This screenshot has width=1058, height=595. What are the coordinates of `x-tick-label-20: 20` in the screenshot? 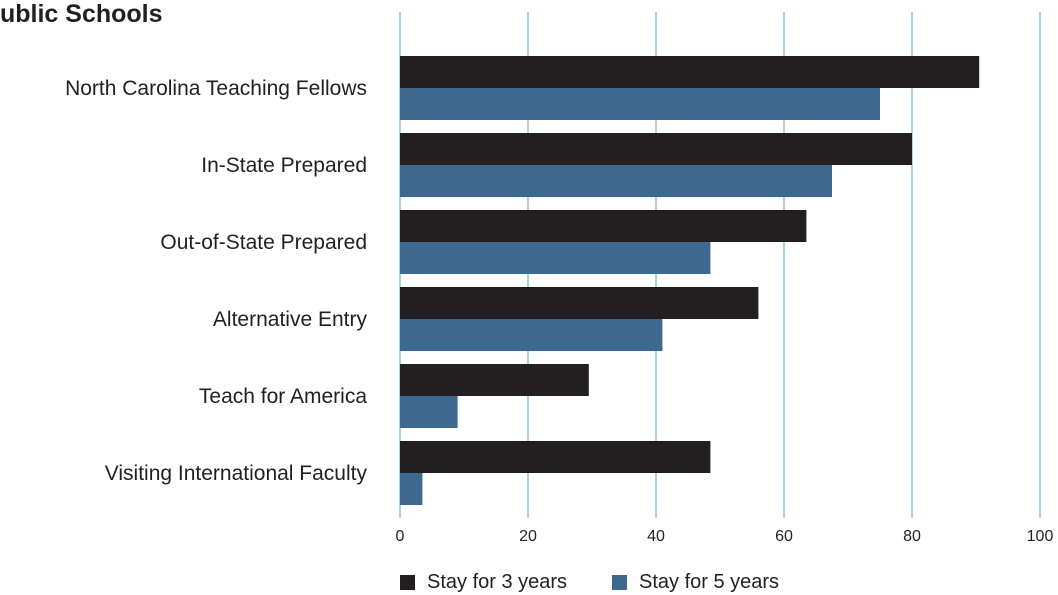 It's located at (528, 536).